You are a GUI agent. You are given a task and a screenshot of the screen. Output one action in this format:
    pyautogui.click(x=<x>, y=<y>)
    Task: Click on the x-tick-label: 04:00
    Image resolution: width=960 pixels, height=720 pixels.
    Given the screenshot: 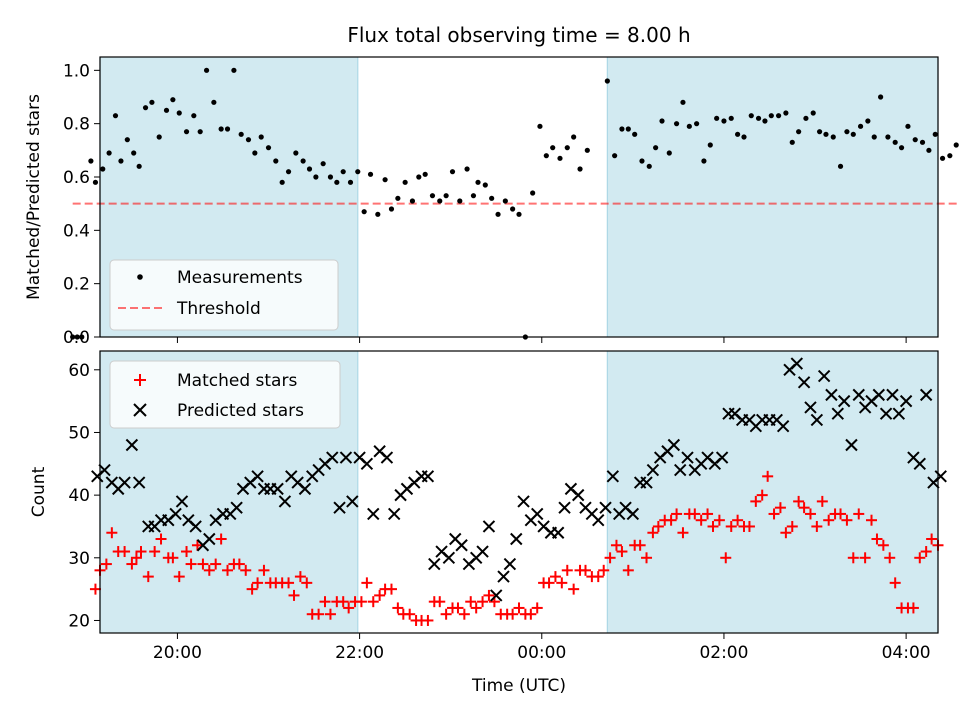 What is the action you would take?
    pyautogui.click(x=906, y=653)
    